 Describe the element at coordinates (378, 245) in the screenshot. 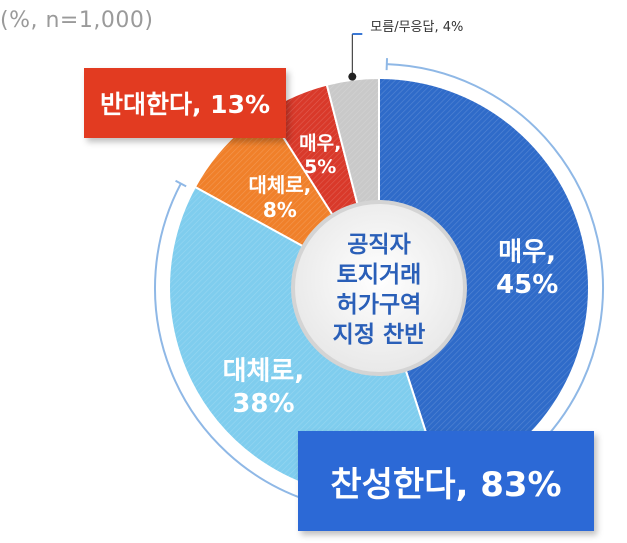

I see `center-label-line-0: 공직자` at that location.